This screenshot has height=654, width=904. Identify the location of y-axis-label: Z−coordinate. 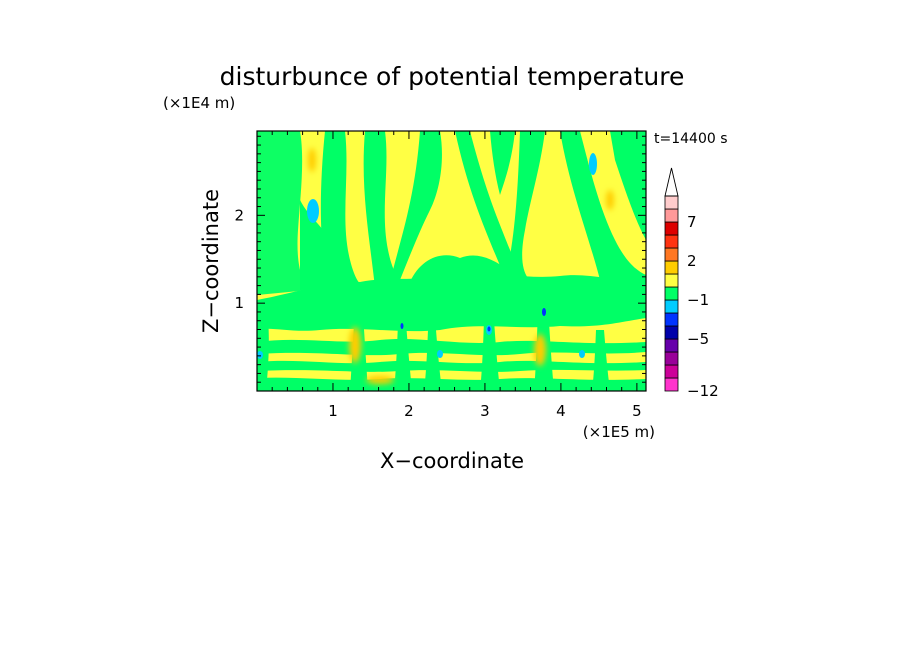
(211, 261).